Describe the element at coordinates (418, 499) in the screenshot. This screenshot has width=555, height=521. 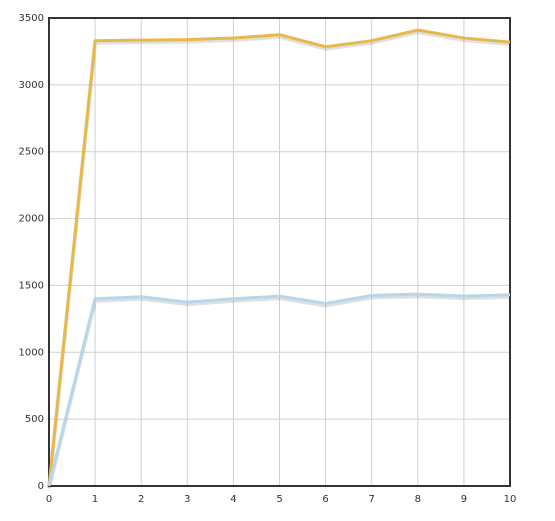
I see `x-tick-label: 8` at that location.